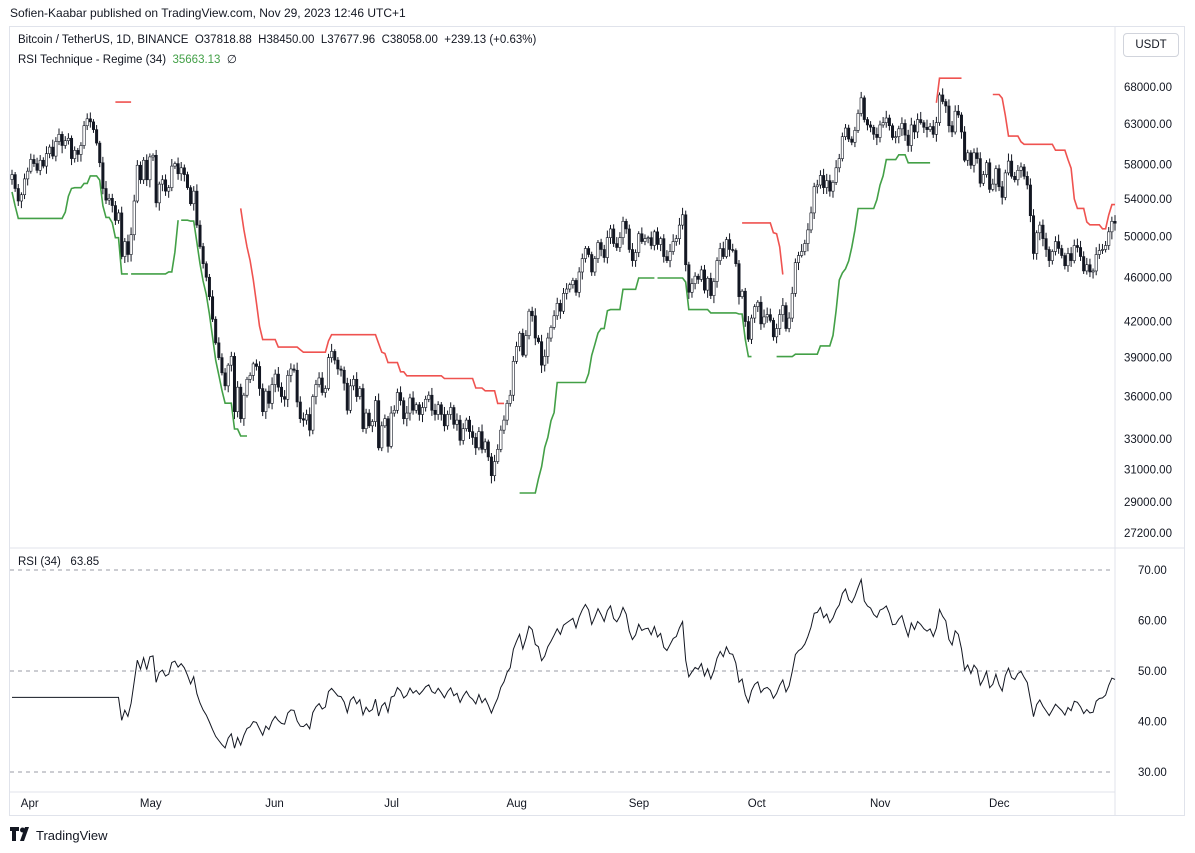  What do you see at coordinates (1151, 45) in the screenshot?
I see `currency-button: USDT` at bounding box center [1151, 45].